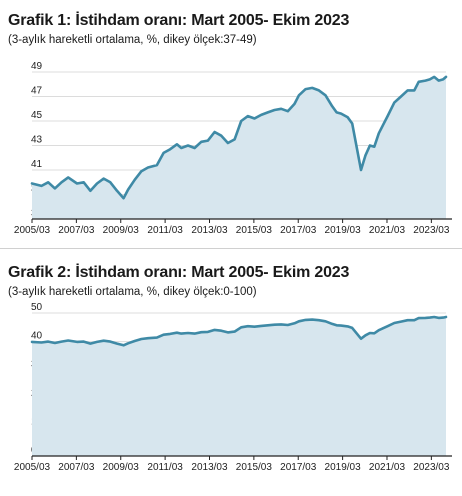 The height and width of the screenshot is (496, 462). I want to click on y-tick-label: 47, so click(37, 91).